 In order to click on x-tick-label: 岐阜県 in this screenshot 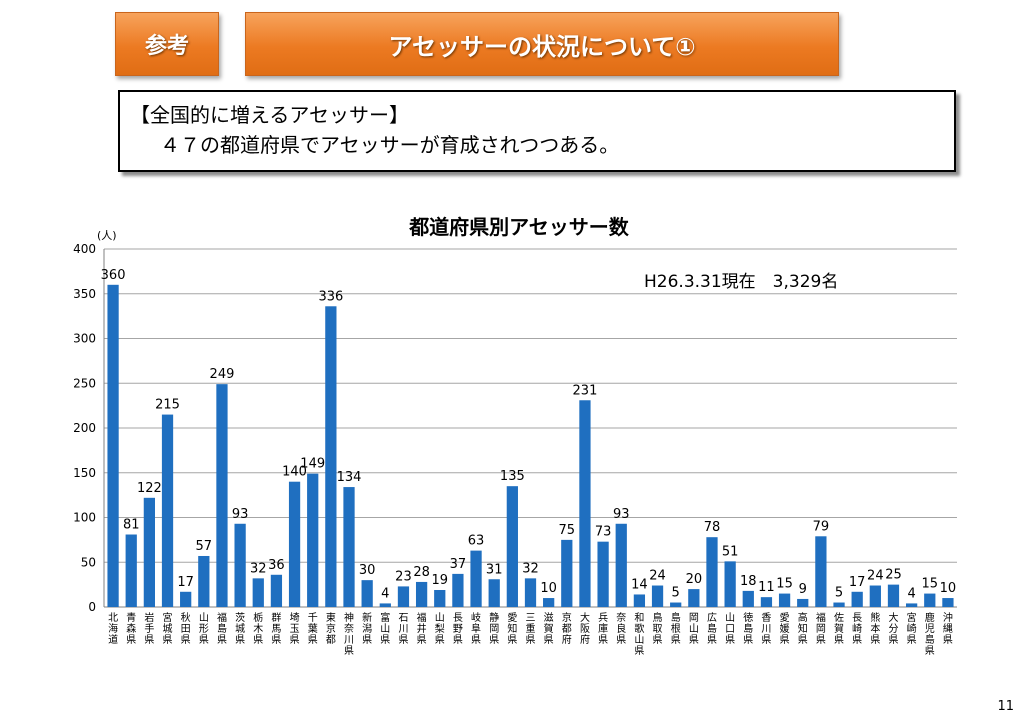, I will do `click(476, 628)`.